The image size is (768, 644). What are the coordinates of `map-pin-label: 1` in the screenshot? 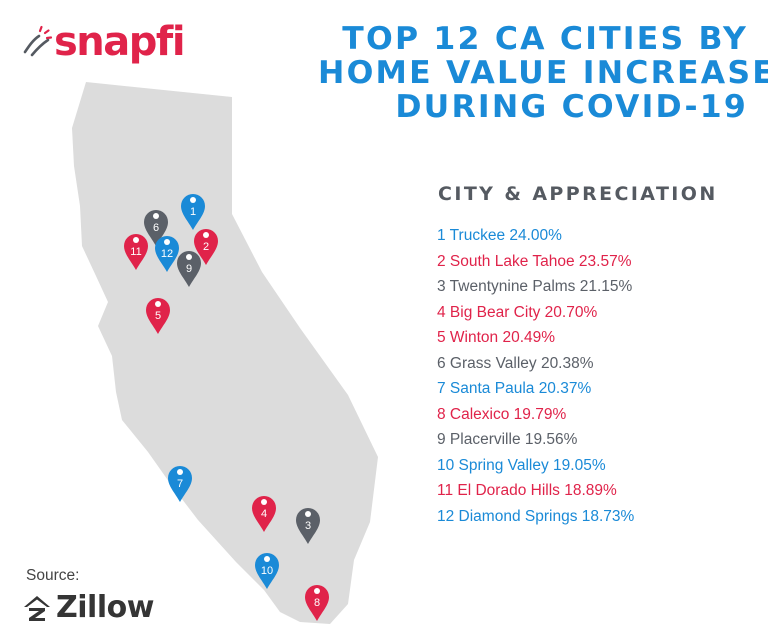 It's located at (193, 212).